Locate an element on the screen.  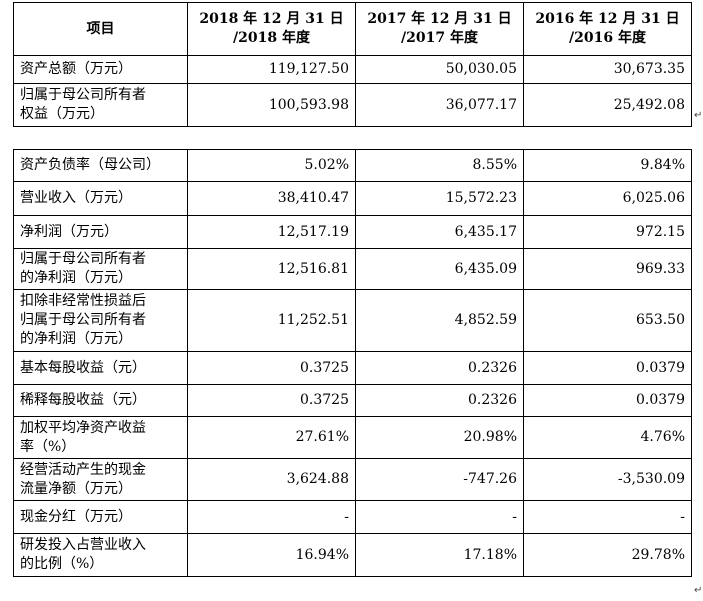
row-label-line: 资产负债率（母公司） is located at coordinates (90, 165).